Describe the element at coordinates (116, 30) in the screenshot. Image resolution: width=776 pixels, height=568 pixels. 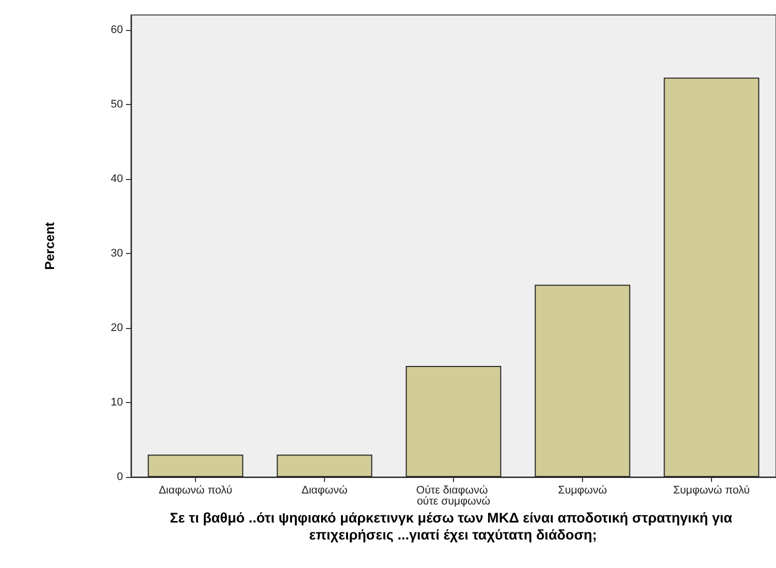
I see `y-tick-label: 60` at that location.